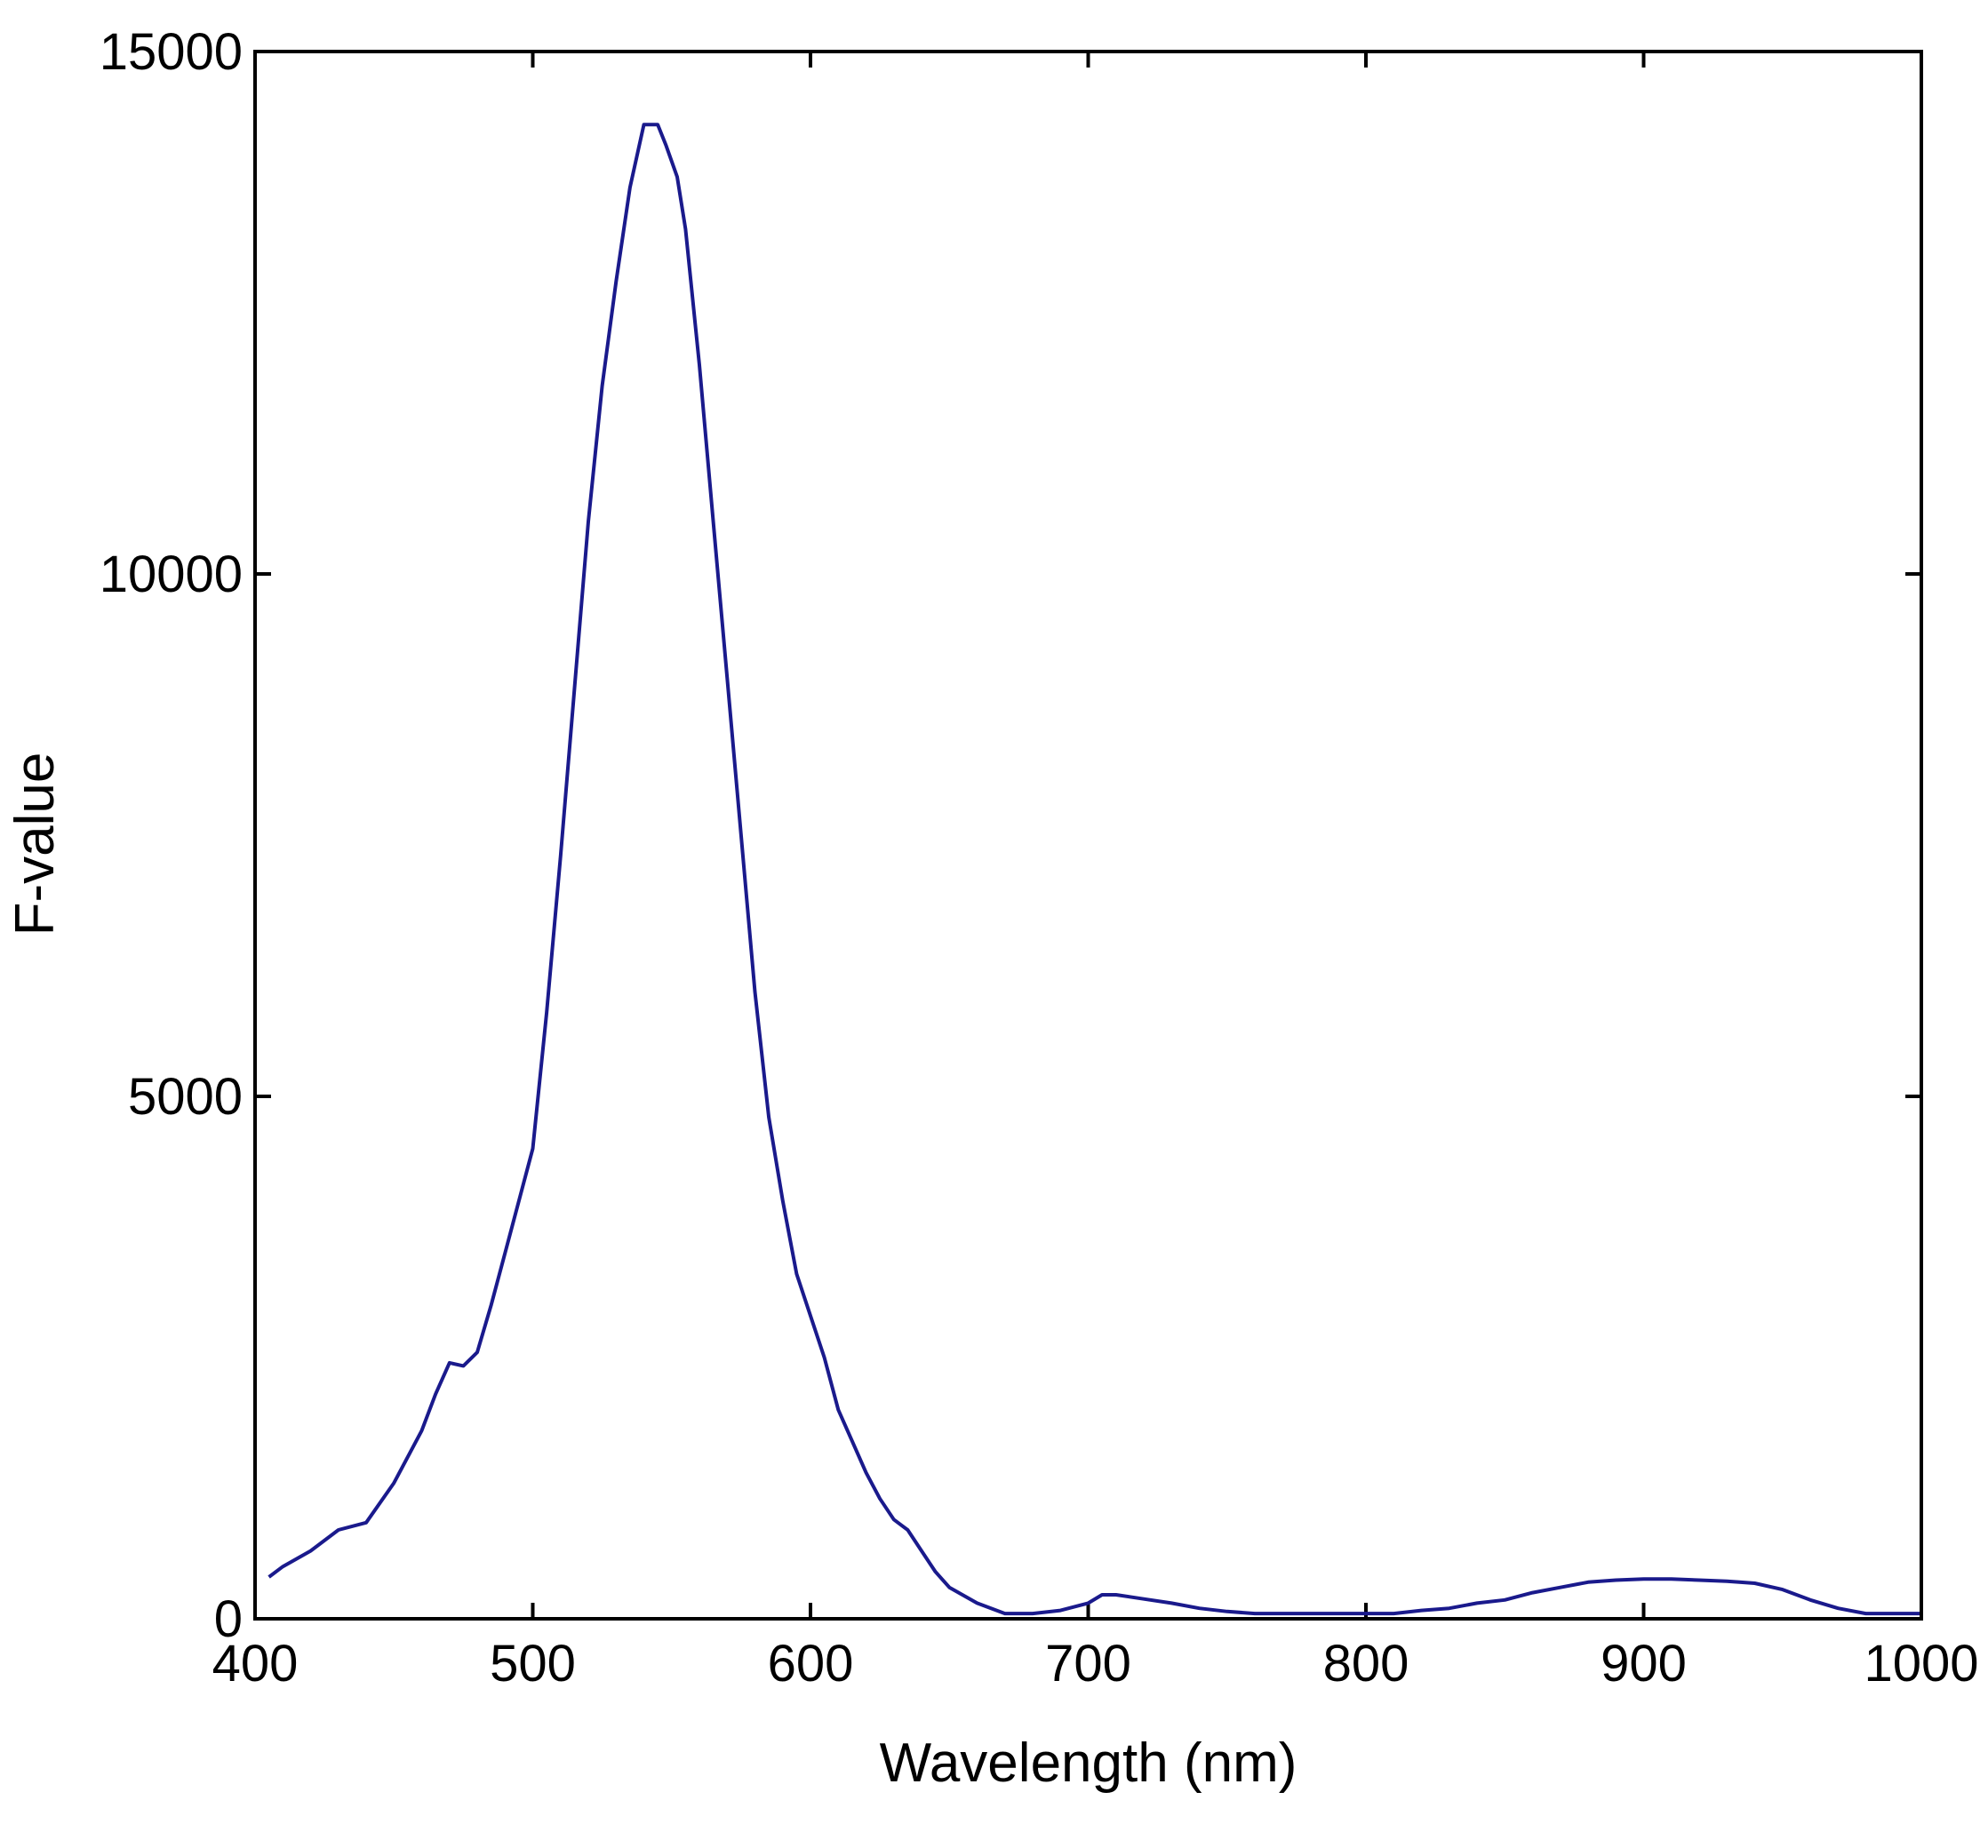 This screenshot has width=1988, height=1848. I want to click on y-tick-label: 10000, so click(171, 574).